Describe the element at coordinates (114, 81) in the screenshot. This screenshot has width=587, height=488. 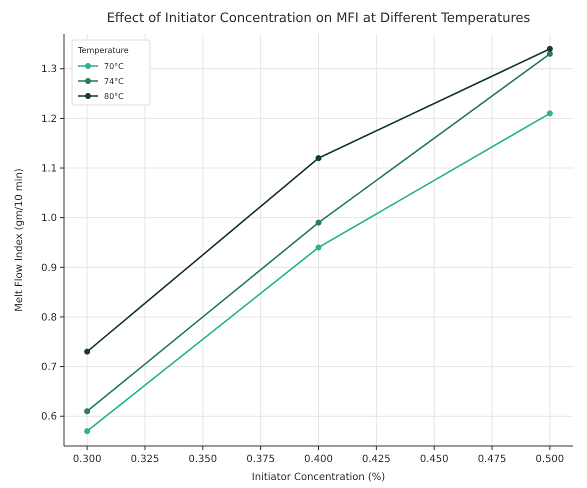
I see `legend-label: 74°C` at that location.